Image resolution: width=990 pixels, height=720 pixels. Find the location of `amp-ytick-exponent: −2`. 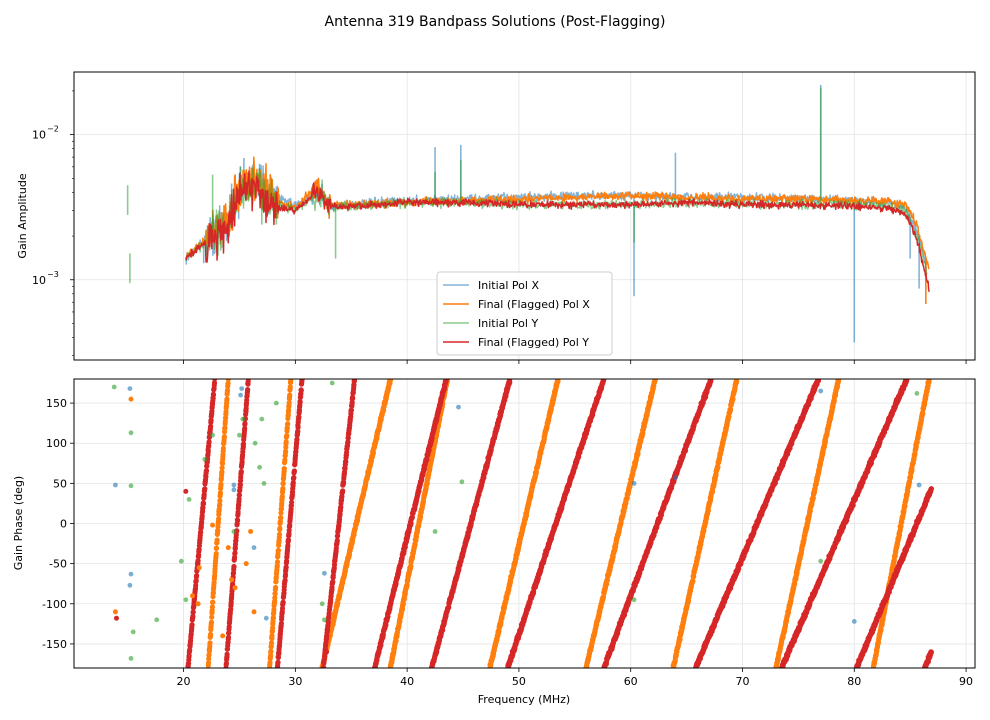

amp-ytick-exponent: −2 is located at coordinates (53, 129).